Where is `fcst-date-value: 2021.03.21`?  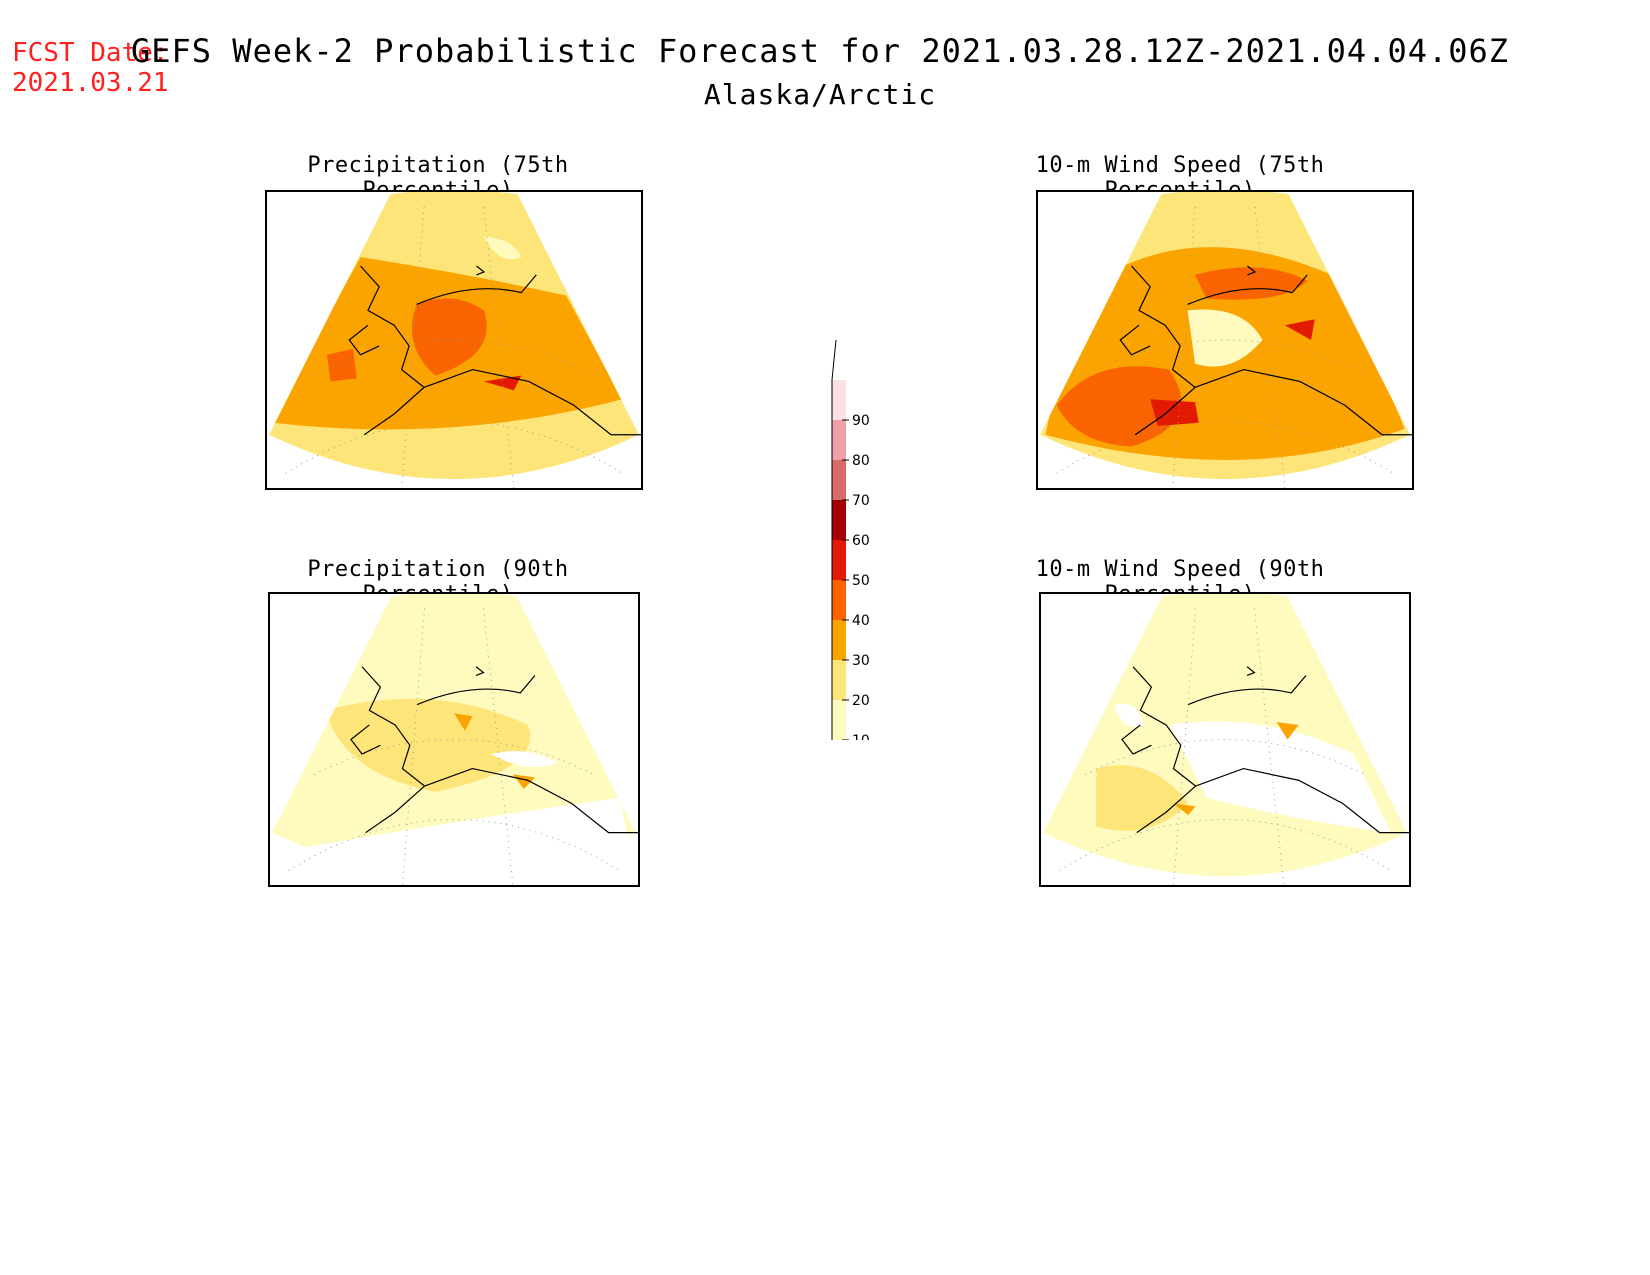
fcst-date-value: 2021.03.21 is located at coordinates (90, 83).